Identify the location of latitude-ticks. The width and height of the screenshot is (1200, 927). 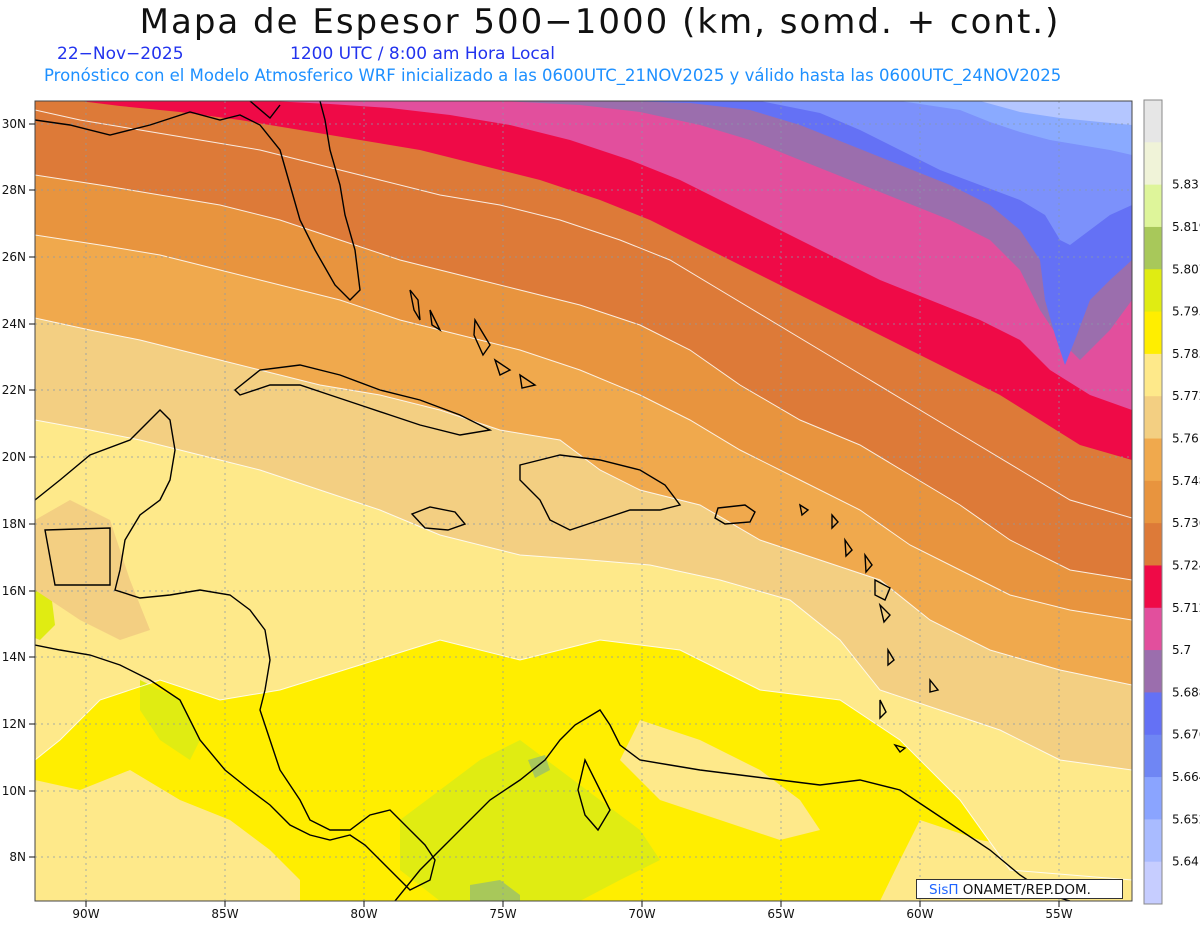
(32, 490).